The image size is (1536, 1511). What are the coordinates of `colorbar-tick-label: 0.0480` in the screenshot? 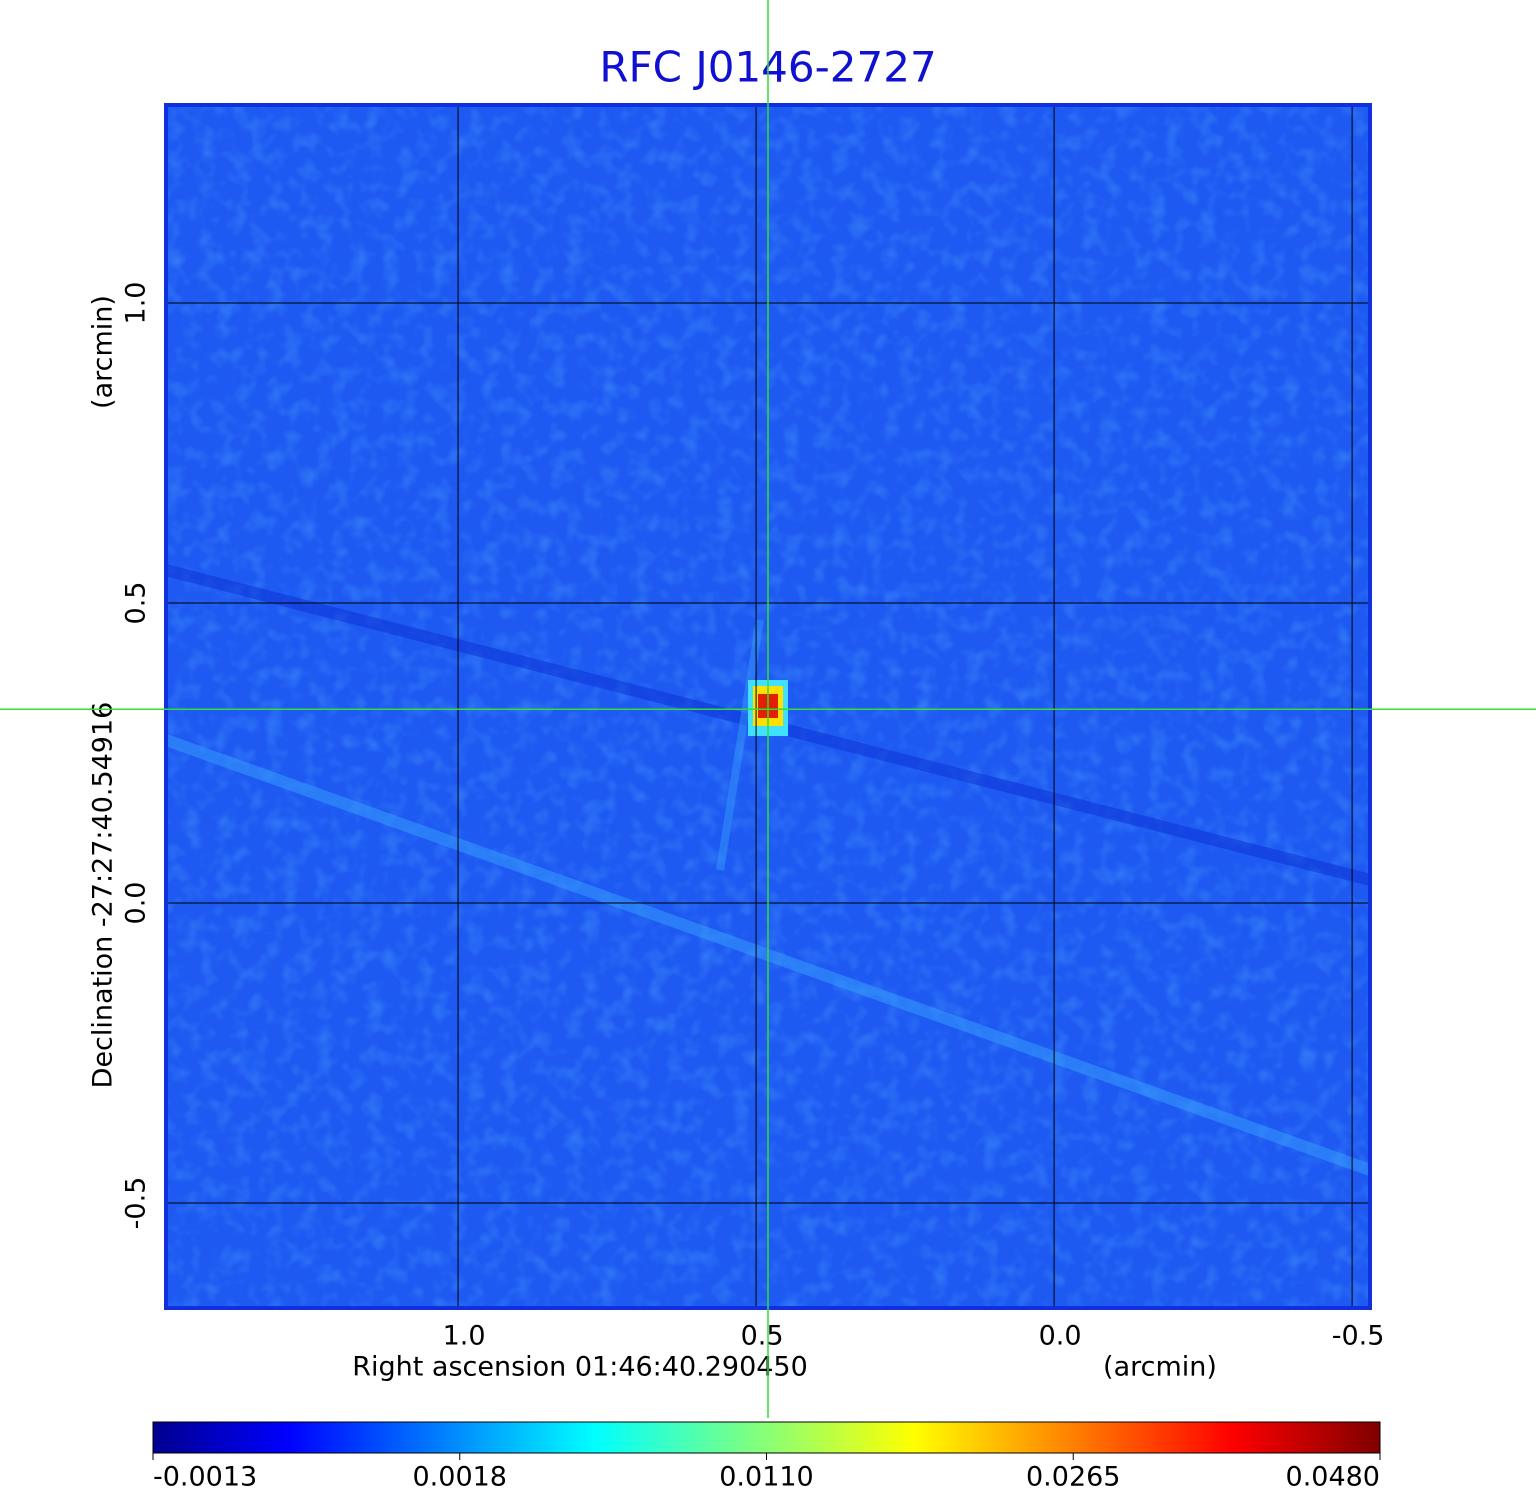 It's located at (1333, 1477).